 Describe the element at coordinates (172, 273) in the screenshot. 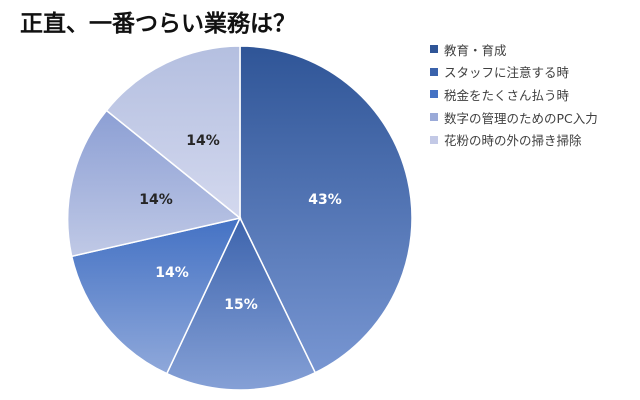

I see `slice-label-14a: 14%` at that location.